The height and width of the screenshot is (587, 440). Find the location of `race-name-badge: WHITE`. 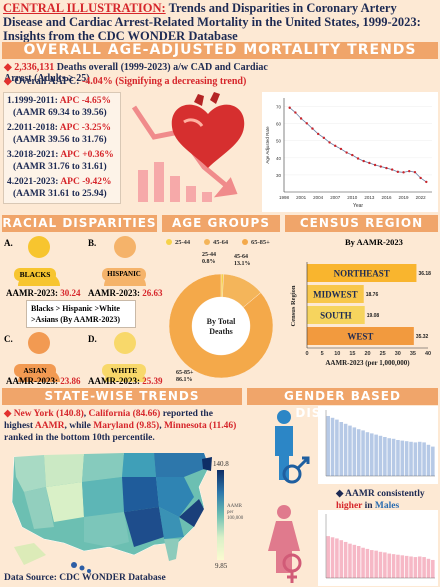

race-name-badge: WHITE is located at coordinates (124, 370).